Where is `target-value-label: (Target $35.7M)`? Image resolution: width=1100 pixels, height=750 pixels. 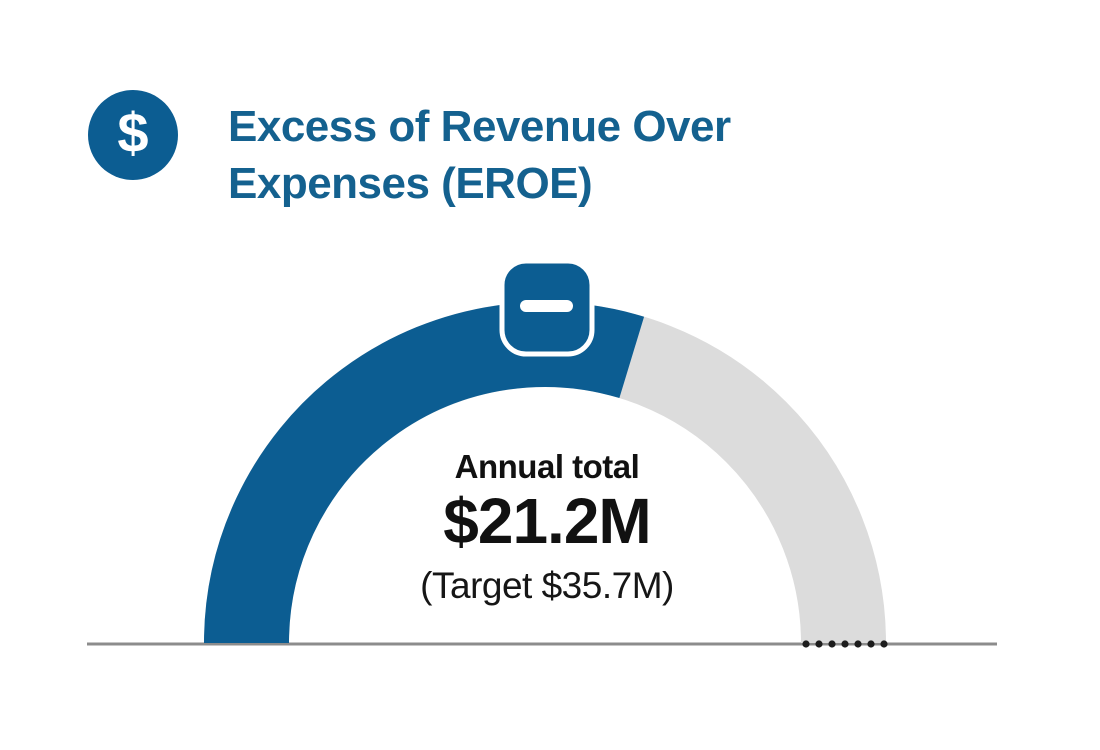
target-value-label: (Target $35.7M) is located at coordinates (547, 585).